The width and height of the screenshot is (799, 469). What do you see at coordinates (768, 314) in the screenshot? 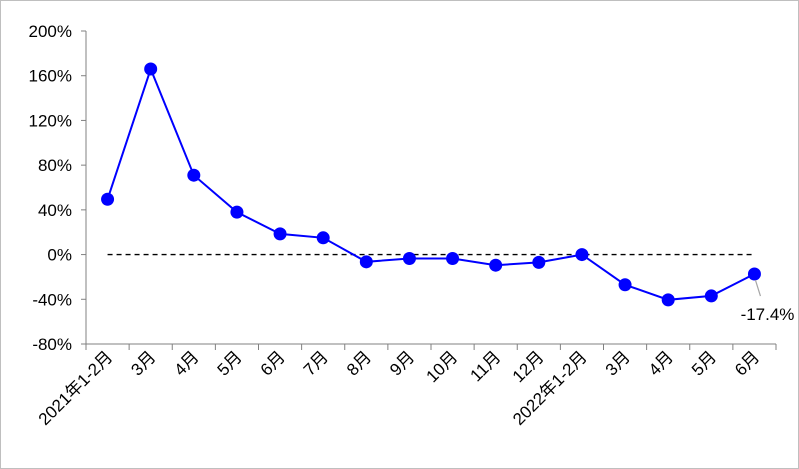
I see `annotation-label: -17.4%` at bounding box center [768, 314].